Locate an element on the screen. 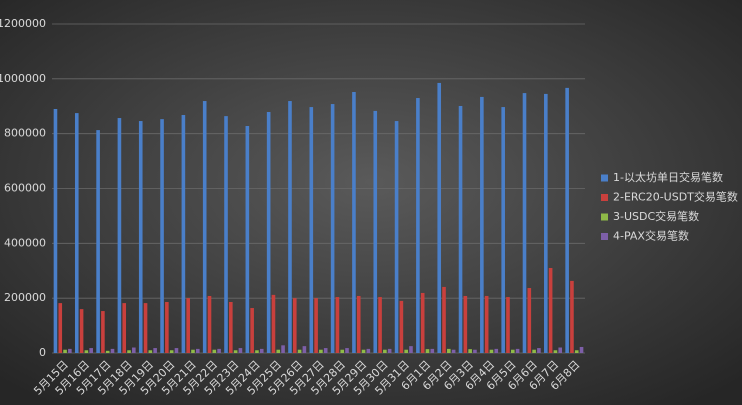 The height and width of the screenshot is (405, 742). y-tick-label: 800000 is located at coordinates (25, 133).